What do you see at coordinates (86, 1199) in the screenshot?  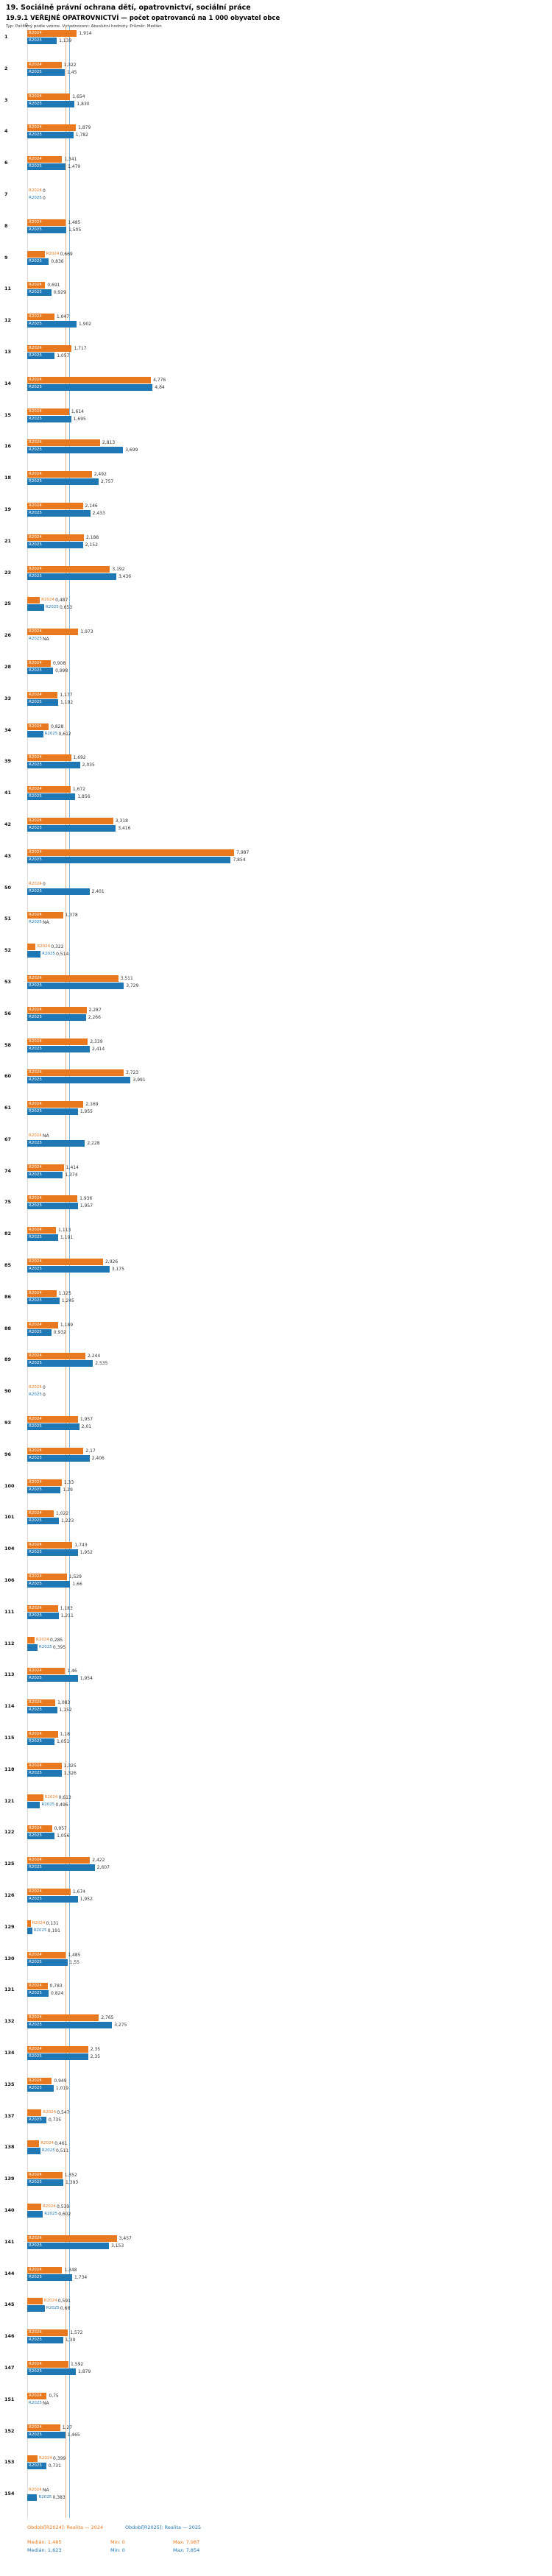 I see `bar-value-r2024: 1,936` at bounding box center [86, 1199].